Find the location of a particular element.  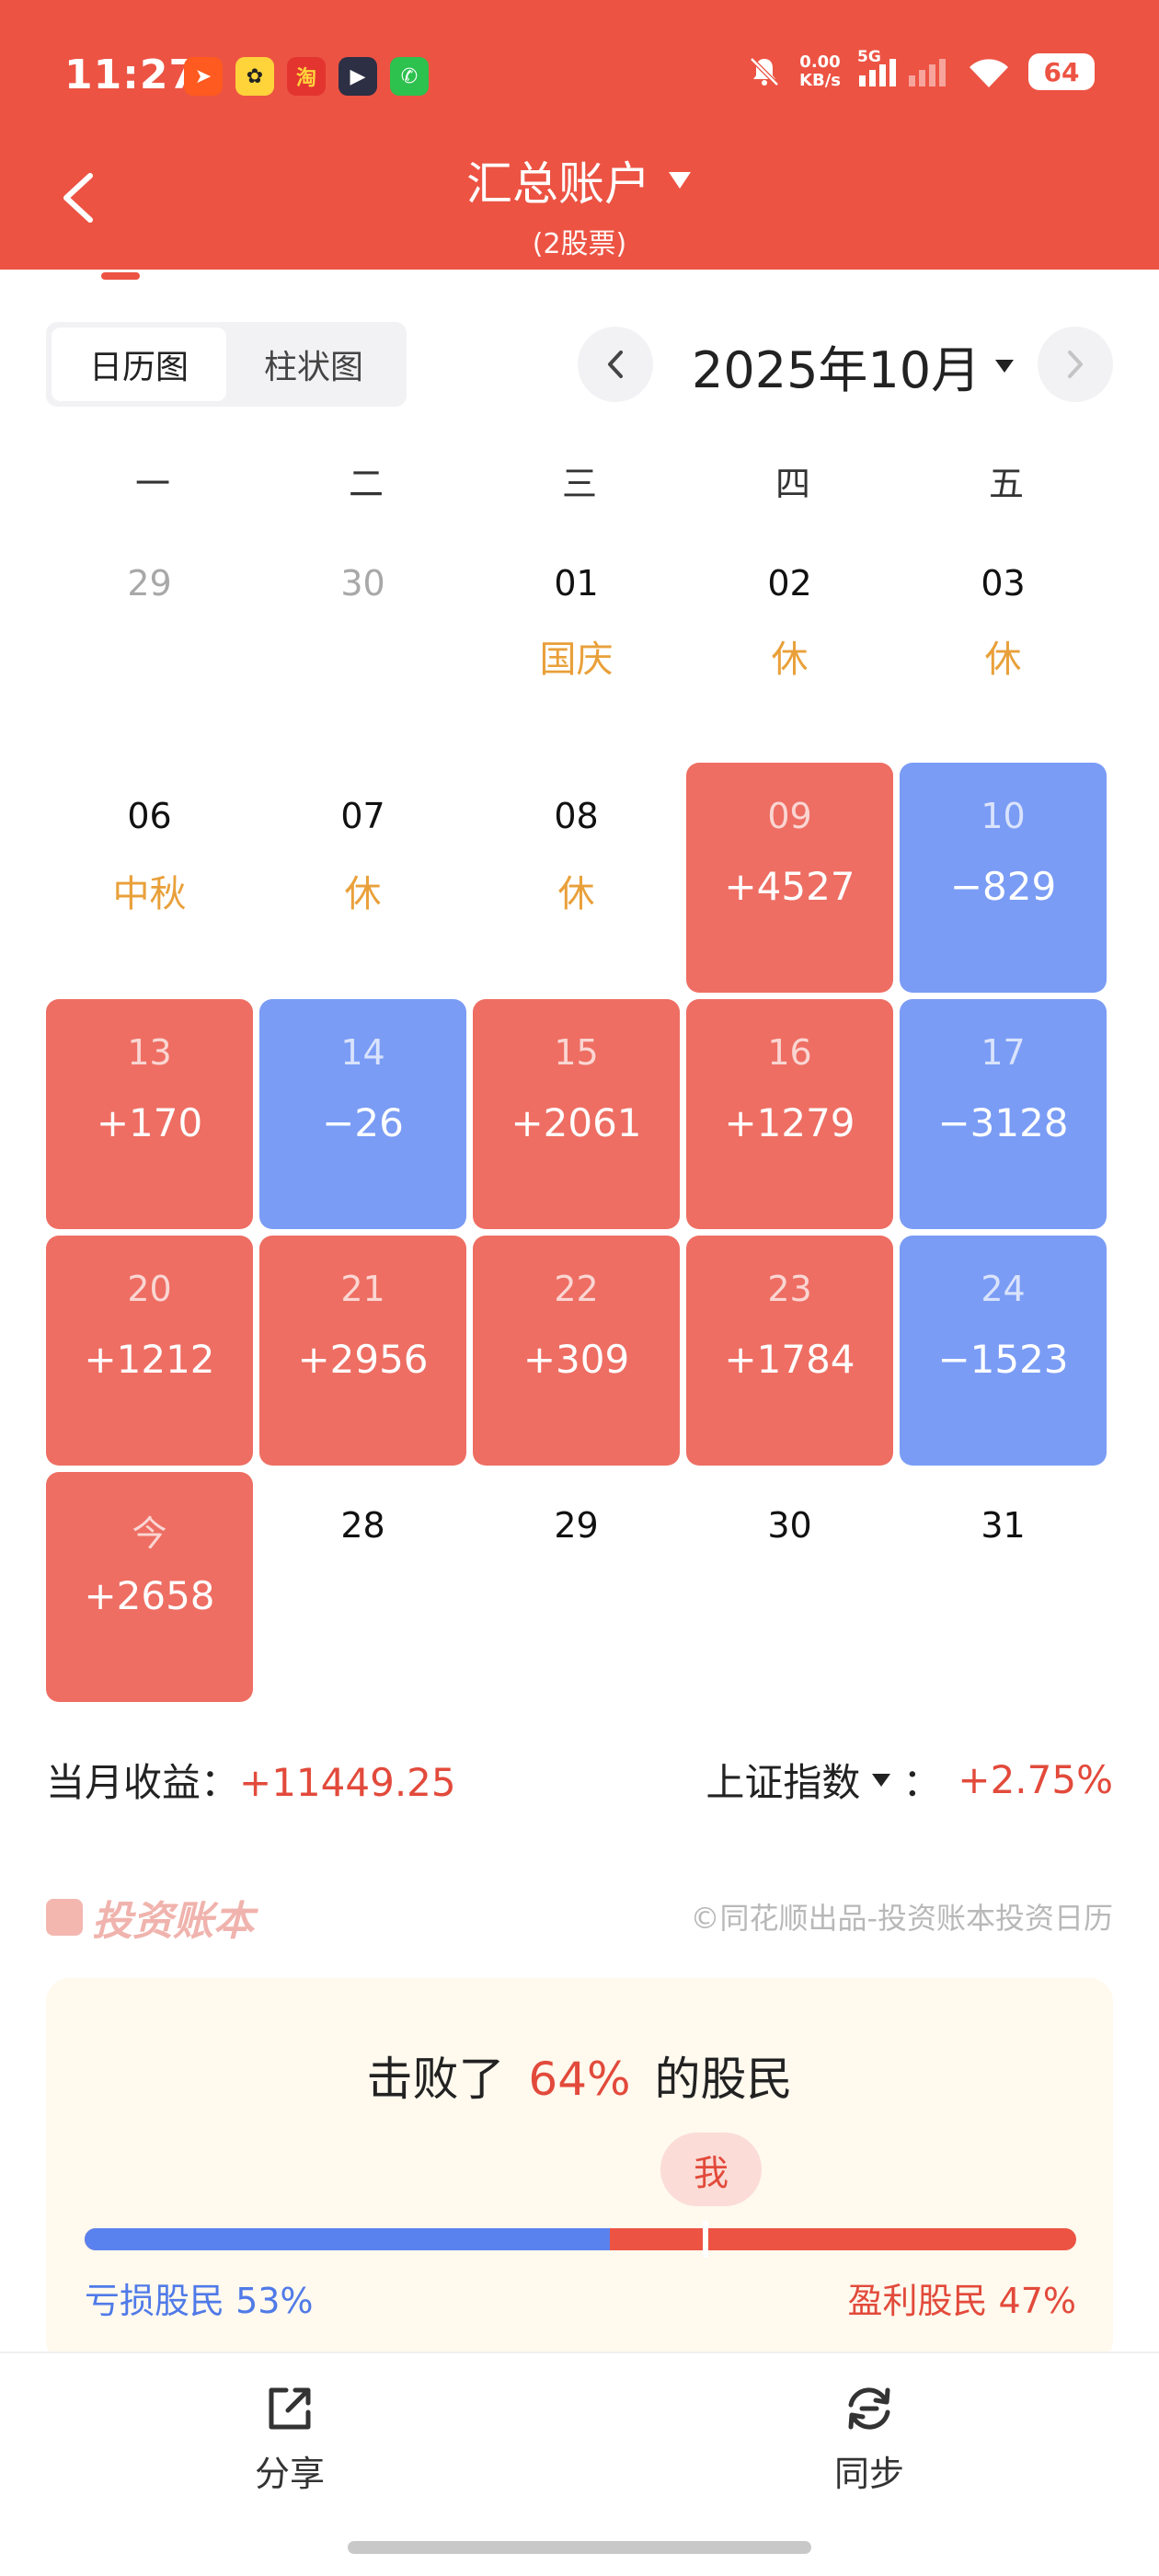

day-number: 23 is located at coordinates (789, 1289).